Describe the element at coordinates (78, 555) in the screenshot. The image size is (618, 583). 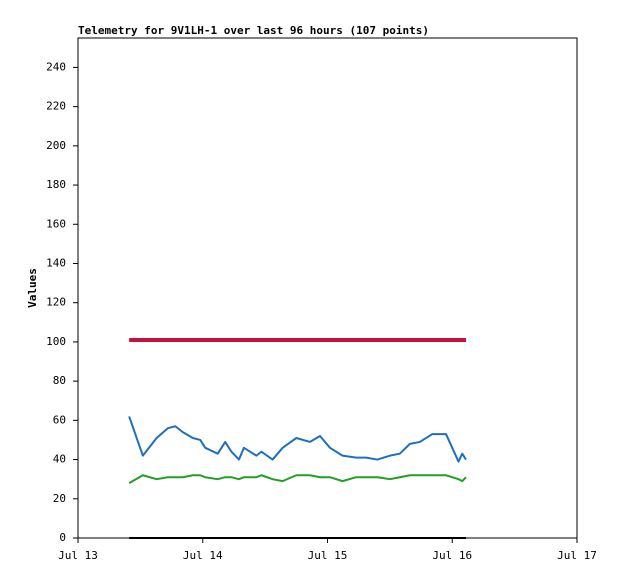
I see `x-tick-label: Jul 13` at that location.